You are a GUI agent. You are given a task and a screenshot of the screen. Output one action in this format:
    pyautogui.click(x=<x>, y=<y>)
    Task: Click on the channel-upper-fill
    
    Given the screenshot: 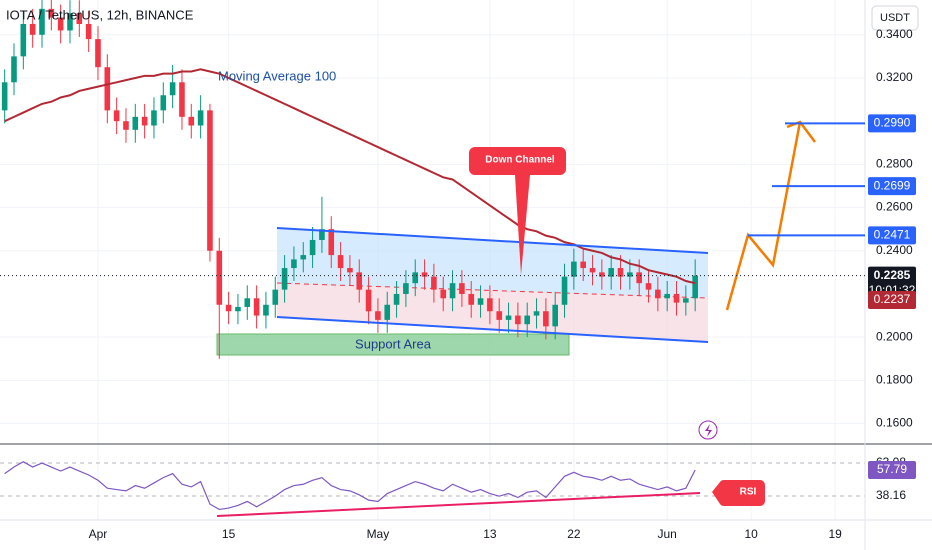 What is the action you would take?
    pyautogui.click(x=492, y=263)
    